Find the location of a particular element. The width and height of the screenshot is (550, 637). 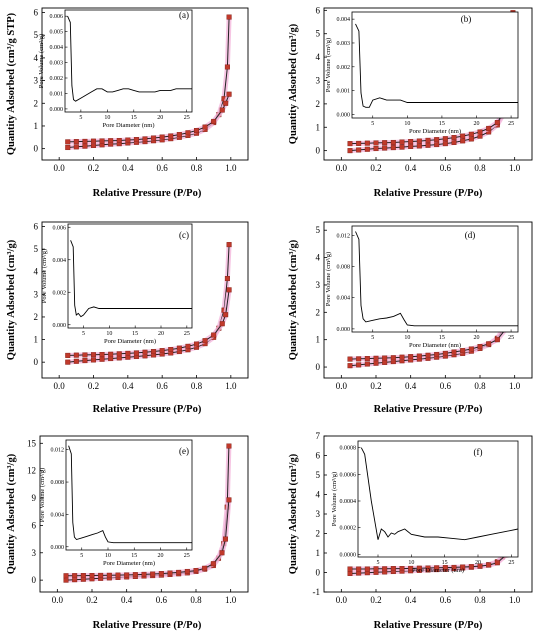

inset-x-tick-label: 15 is located at coordinates (134, 556).